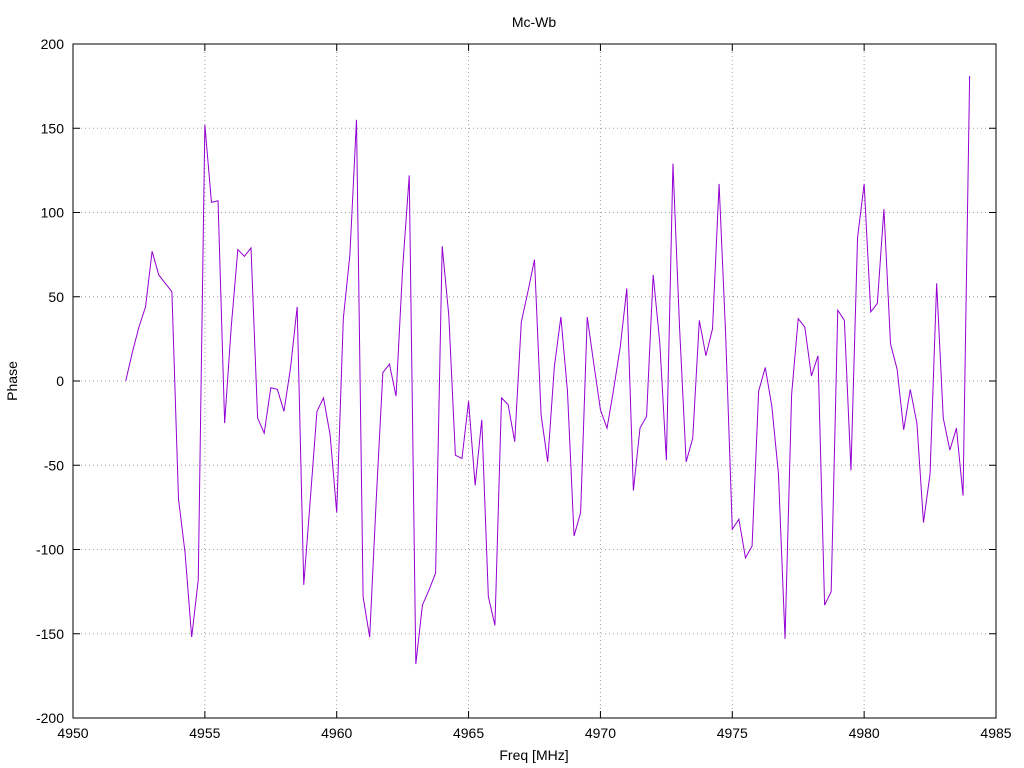 The height and width of the screenshot is (768, 1024). I want to click on x-axis-label: Freq [MHz], so click(533, 755).